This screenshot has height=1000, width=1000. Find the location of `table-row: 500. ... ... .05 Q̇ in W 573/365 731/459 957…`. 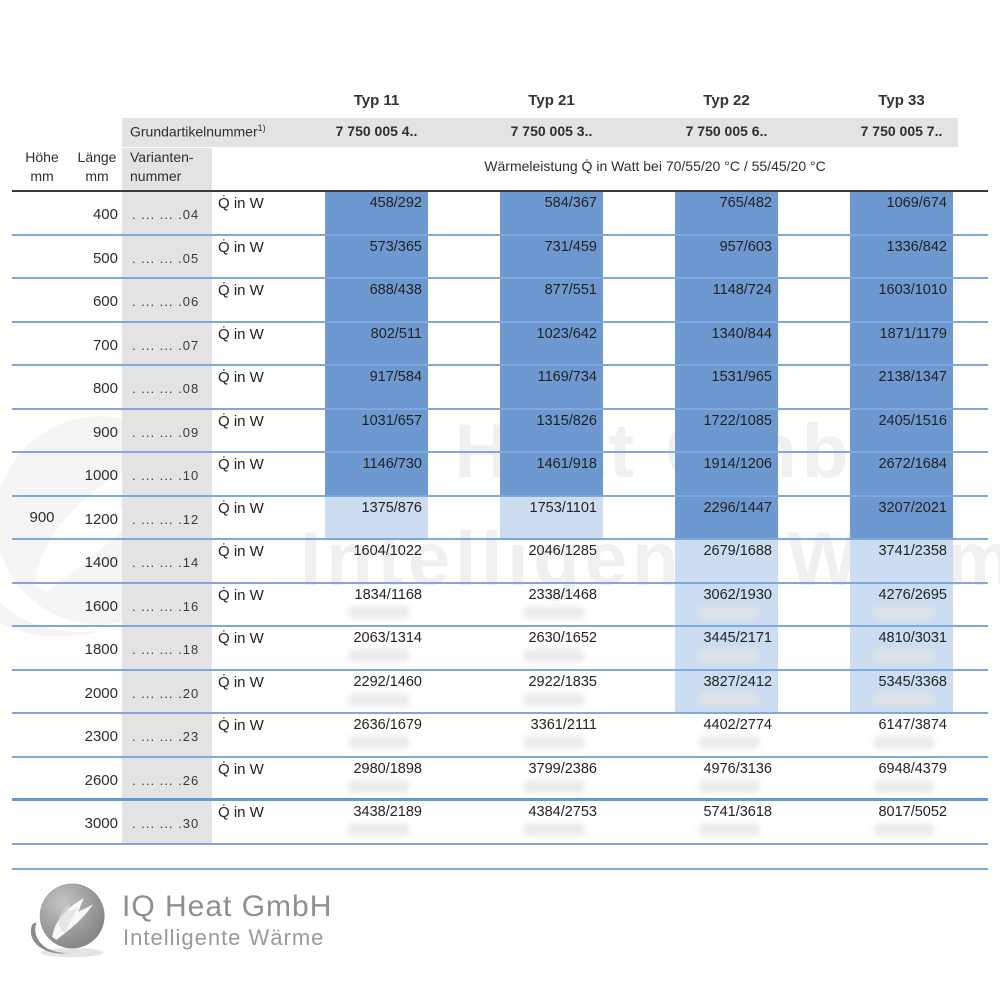

table-row: 500. ... ... .05 Q̇ in W 573/365 731/459 957… is located at coordinates (500, 257).